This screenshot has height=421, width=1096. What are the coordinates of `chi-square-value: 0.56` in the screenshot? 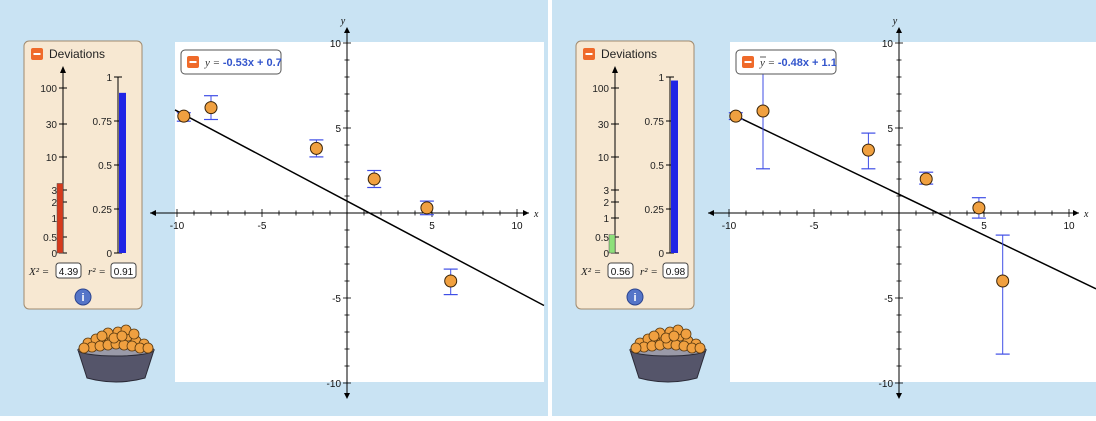 It's located at (621, 272).